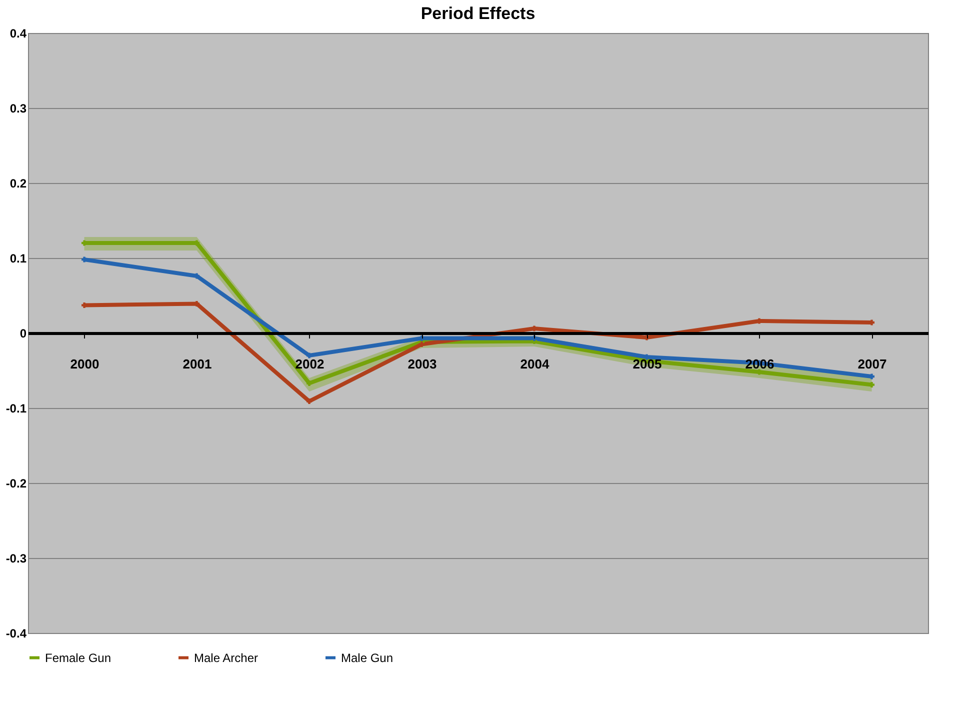  What do you see at coordinates (16, 409) in the screenshot?
I see `y-tick-label: -0.1` at bounding box center [16, 409].